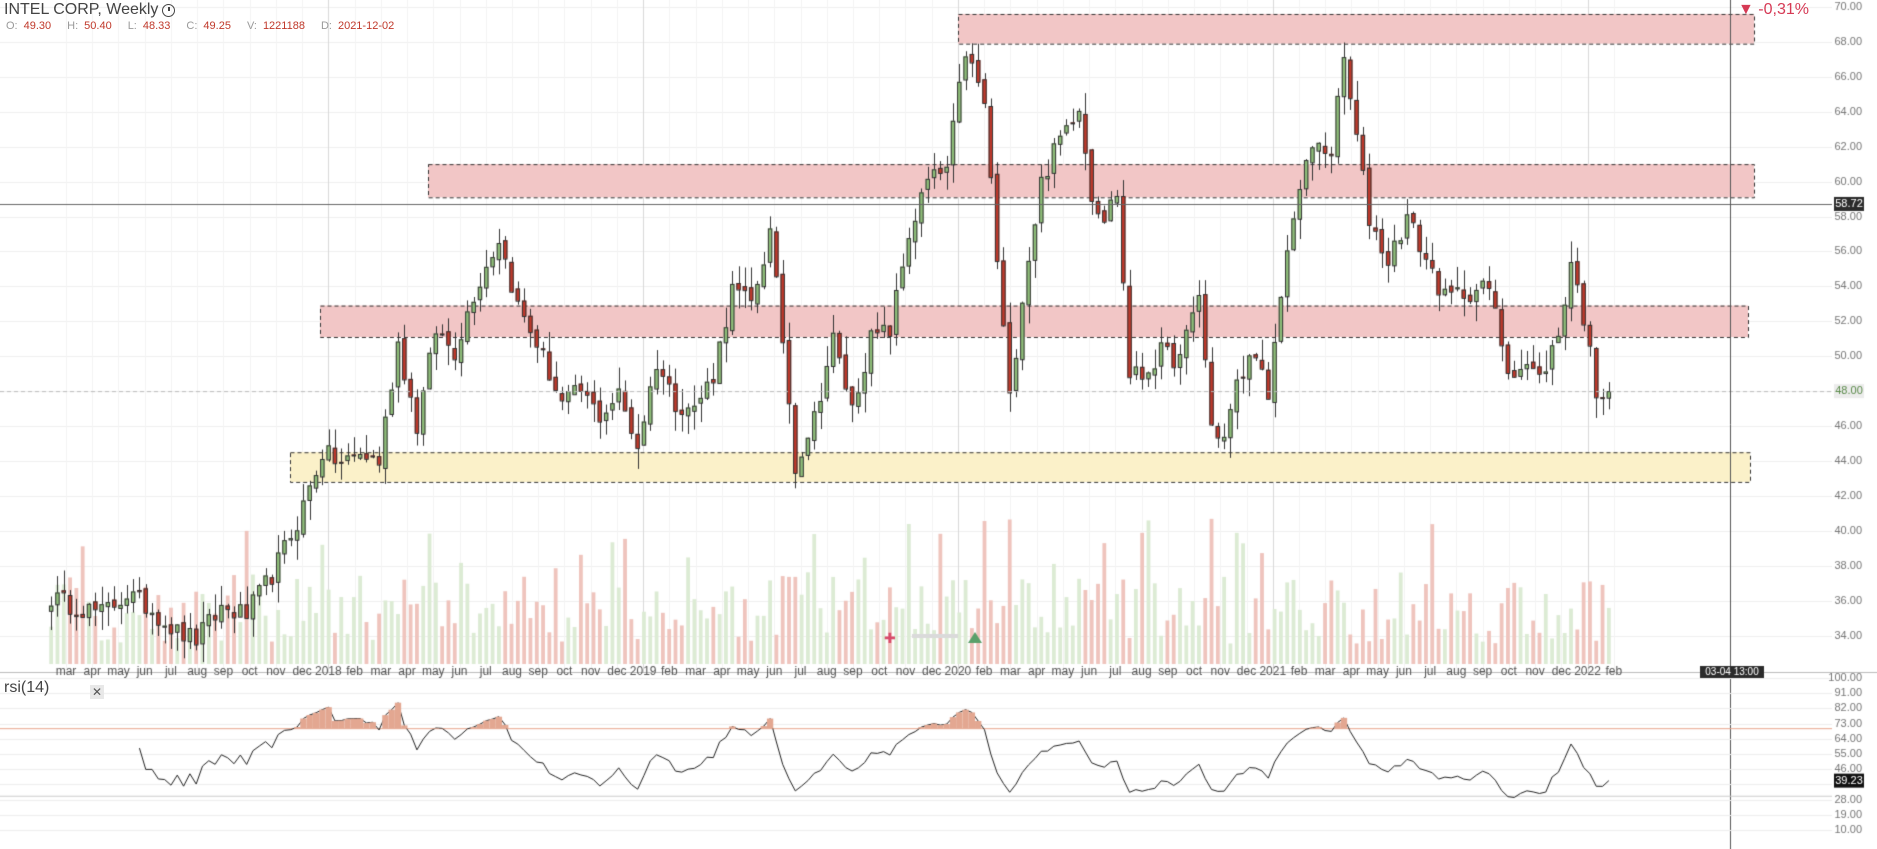 Image resolution: width=1877 pixels, height=849 pixels. Describe the element at coordinates (81, 9) in the screenshot. I see `chart-title-text: INTEL CORP, Weekly` at that location.